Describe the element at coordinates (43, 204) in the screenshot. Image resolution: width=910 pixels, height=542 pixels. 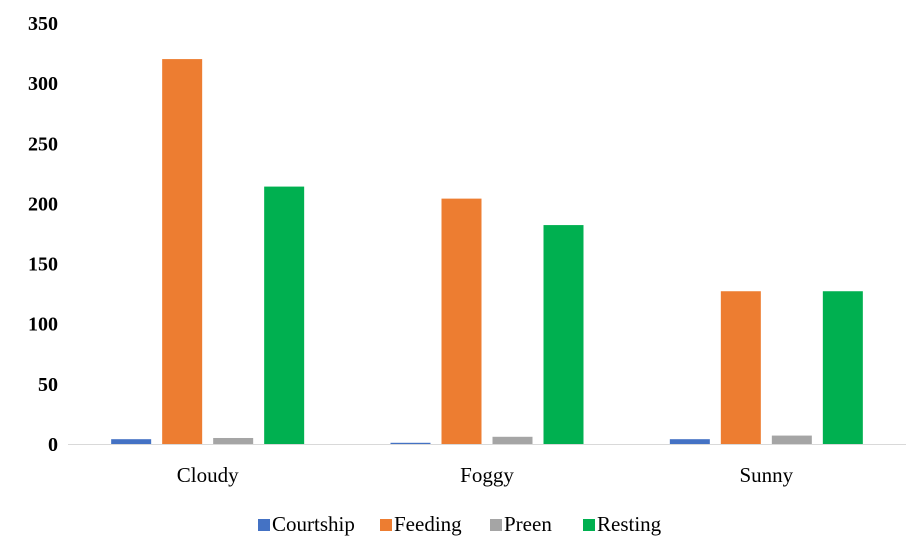
I see `y-tick-label: 200` at that location.